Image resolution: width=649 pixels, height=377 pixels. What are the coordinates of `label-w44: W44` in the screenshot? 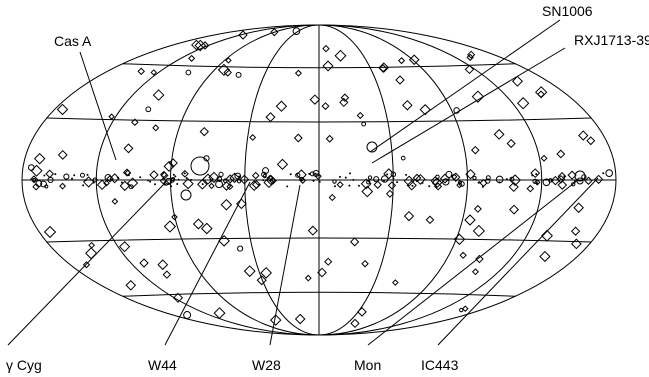 It's located at (162, 365).